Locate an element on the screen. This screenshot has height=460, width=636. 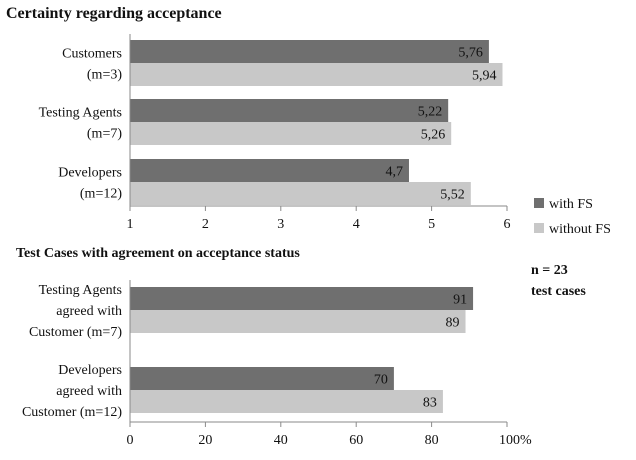
c1-data-label-with-fs-1: 5,22 is located at coordinates (430, 112).